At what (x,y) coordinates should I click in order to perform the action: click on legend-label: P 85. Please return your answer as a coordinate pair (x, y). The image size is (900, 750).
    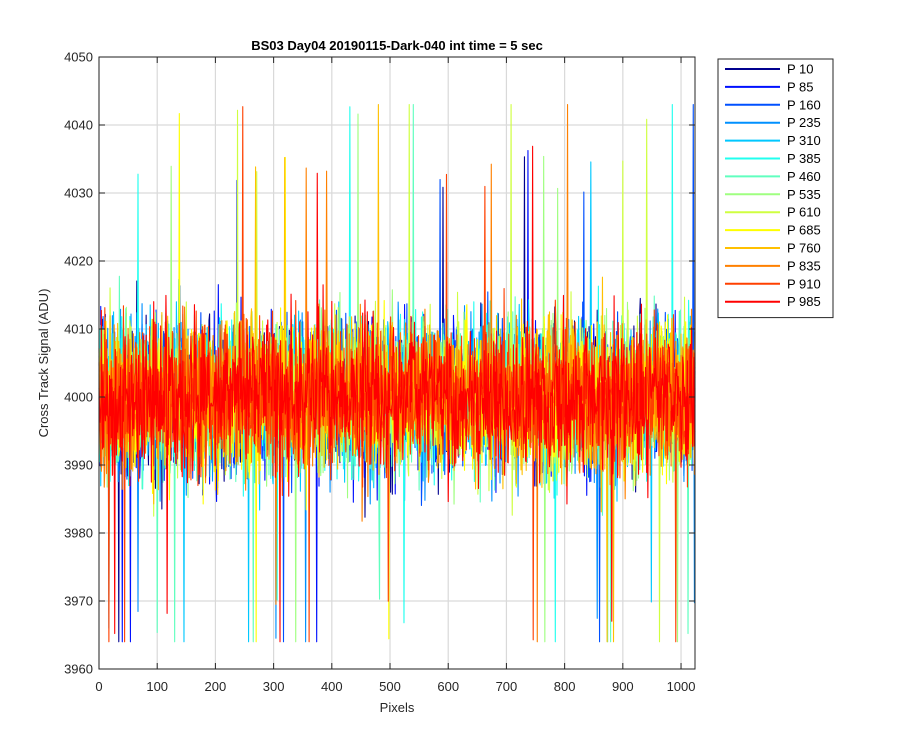
    Looking at the image, I should click on (800, 86).